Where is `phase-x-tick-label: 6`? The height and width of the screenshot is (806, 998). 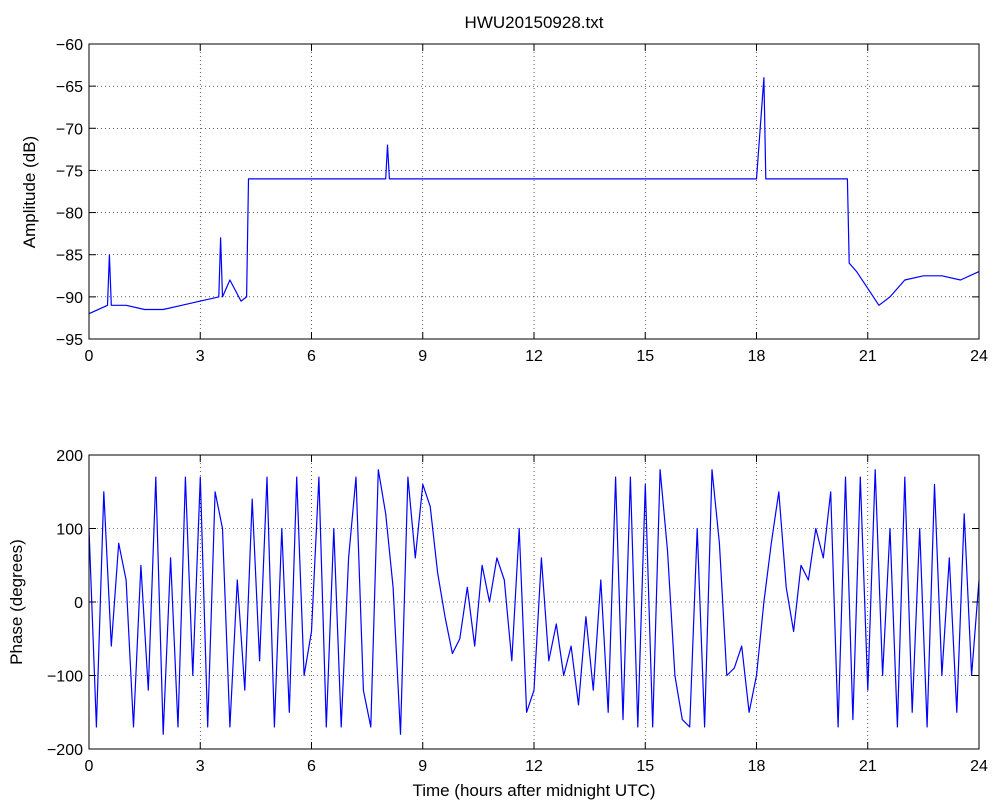 phase-x-tick-label: 6 is located at coordinates (311, 766).